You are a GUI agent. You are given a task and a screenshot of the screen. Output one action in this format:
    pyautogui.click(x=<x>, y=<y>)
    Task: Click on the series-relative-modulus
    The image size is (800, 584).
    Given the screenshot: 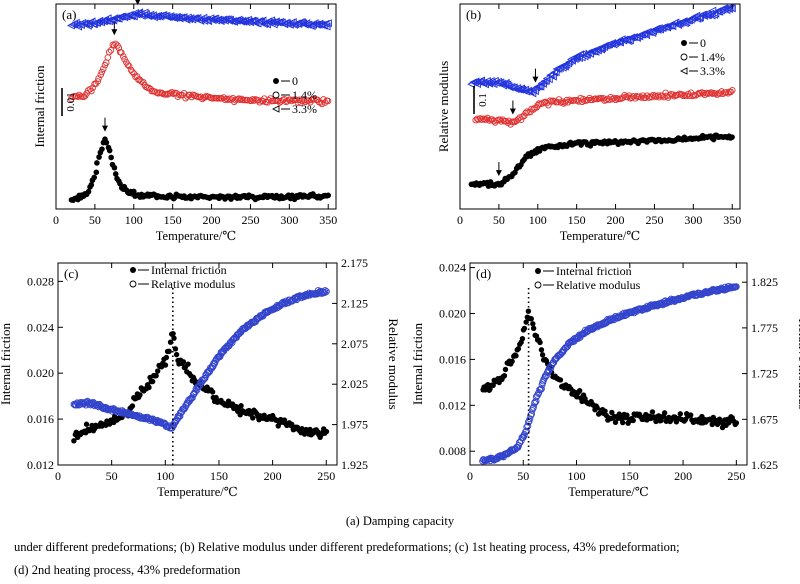 What is the action you would take?
    pyautogui.click(x=200, y=359)
    